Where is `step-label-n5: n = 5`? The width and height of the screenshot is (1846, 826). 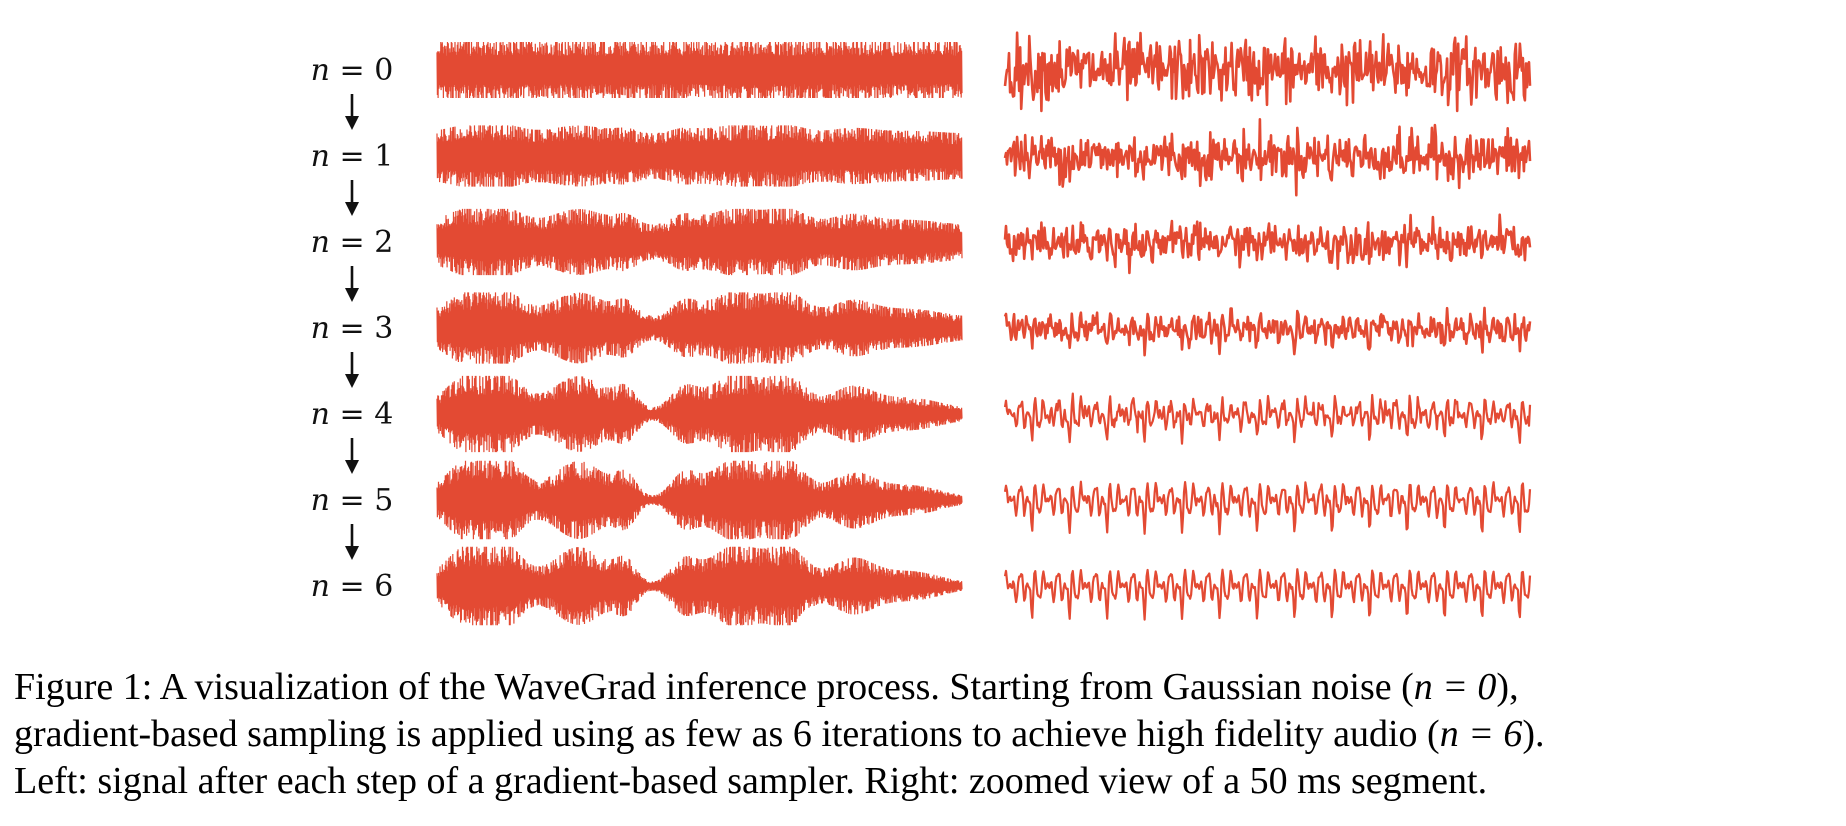 step-label-n5: n = 5 is located at coordinates (352, 500).